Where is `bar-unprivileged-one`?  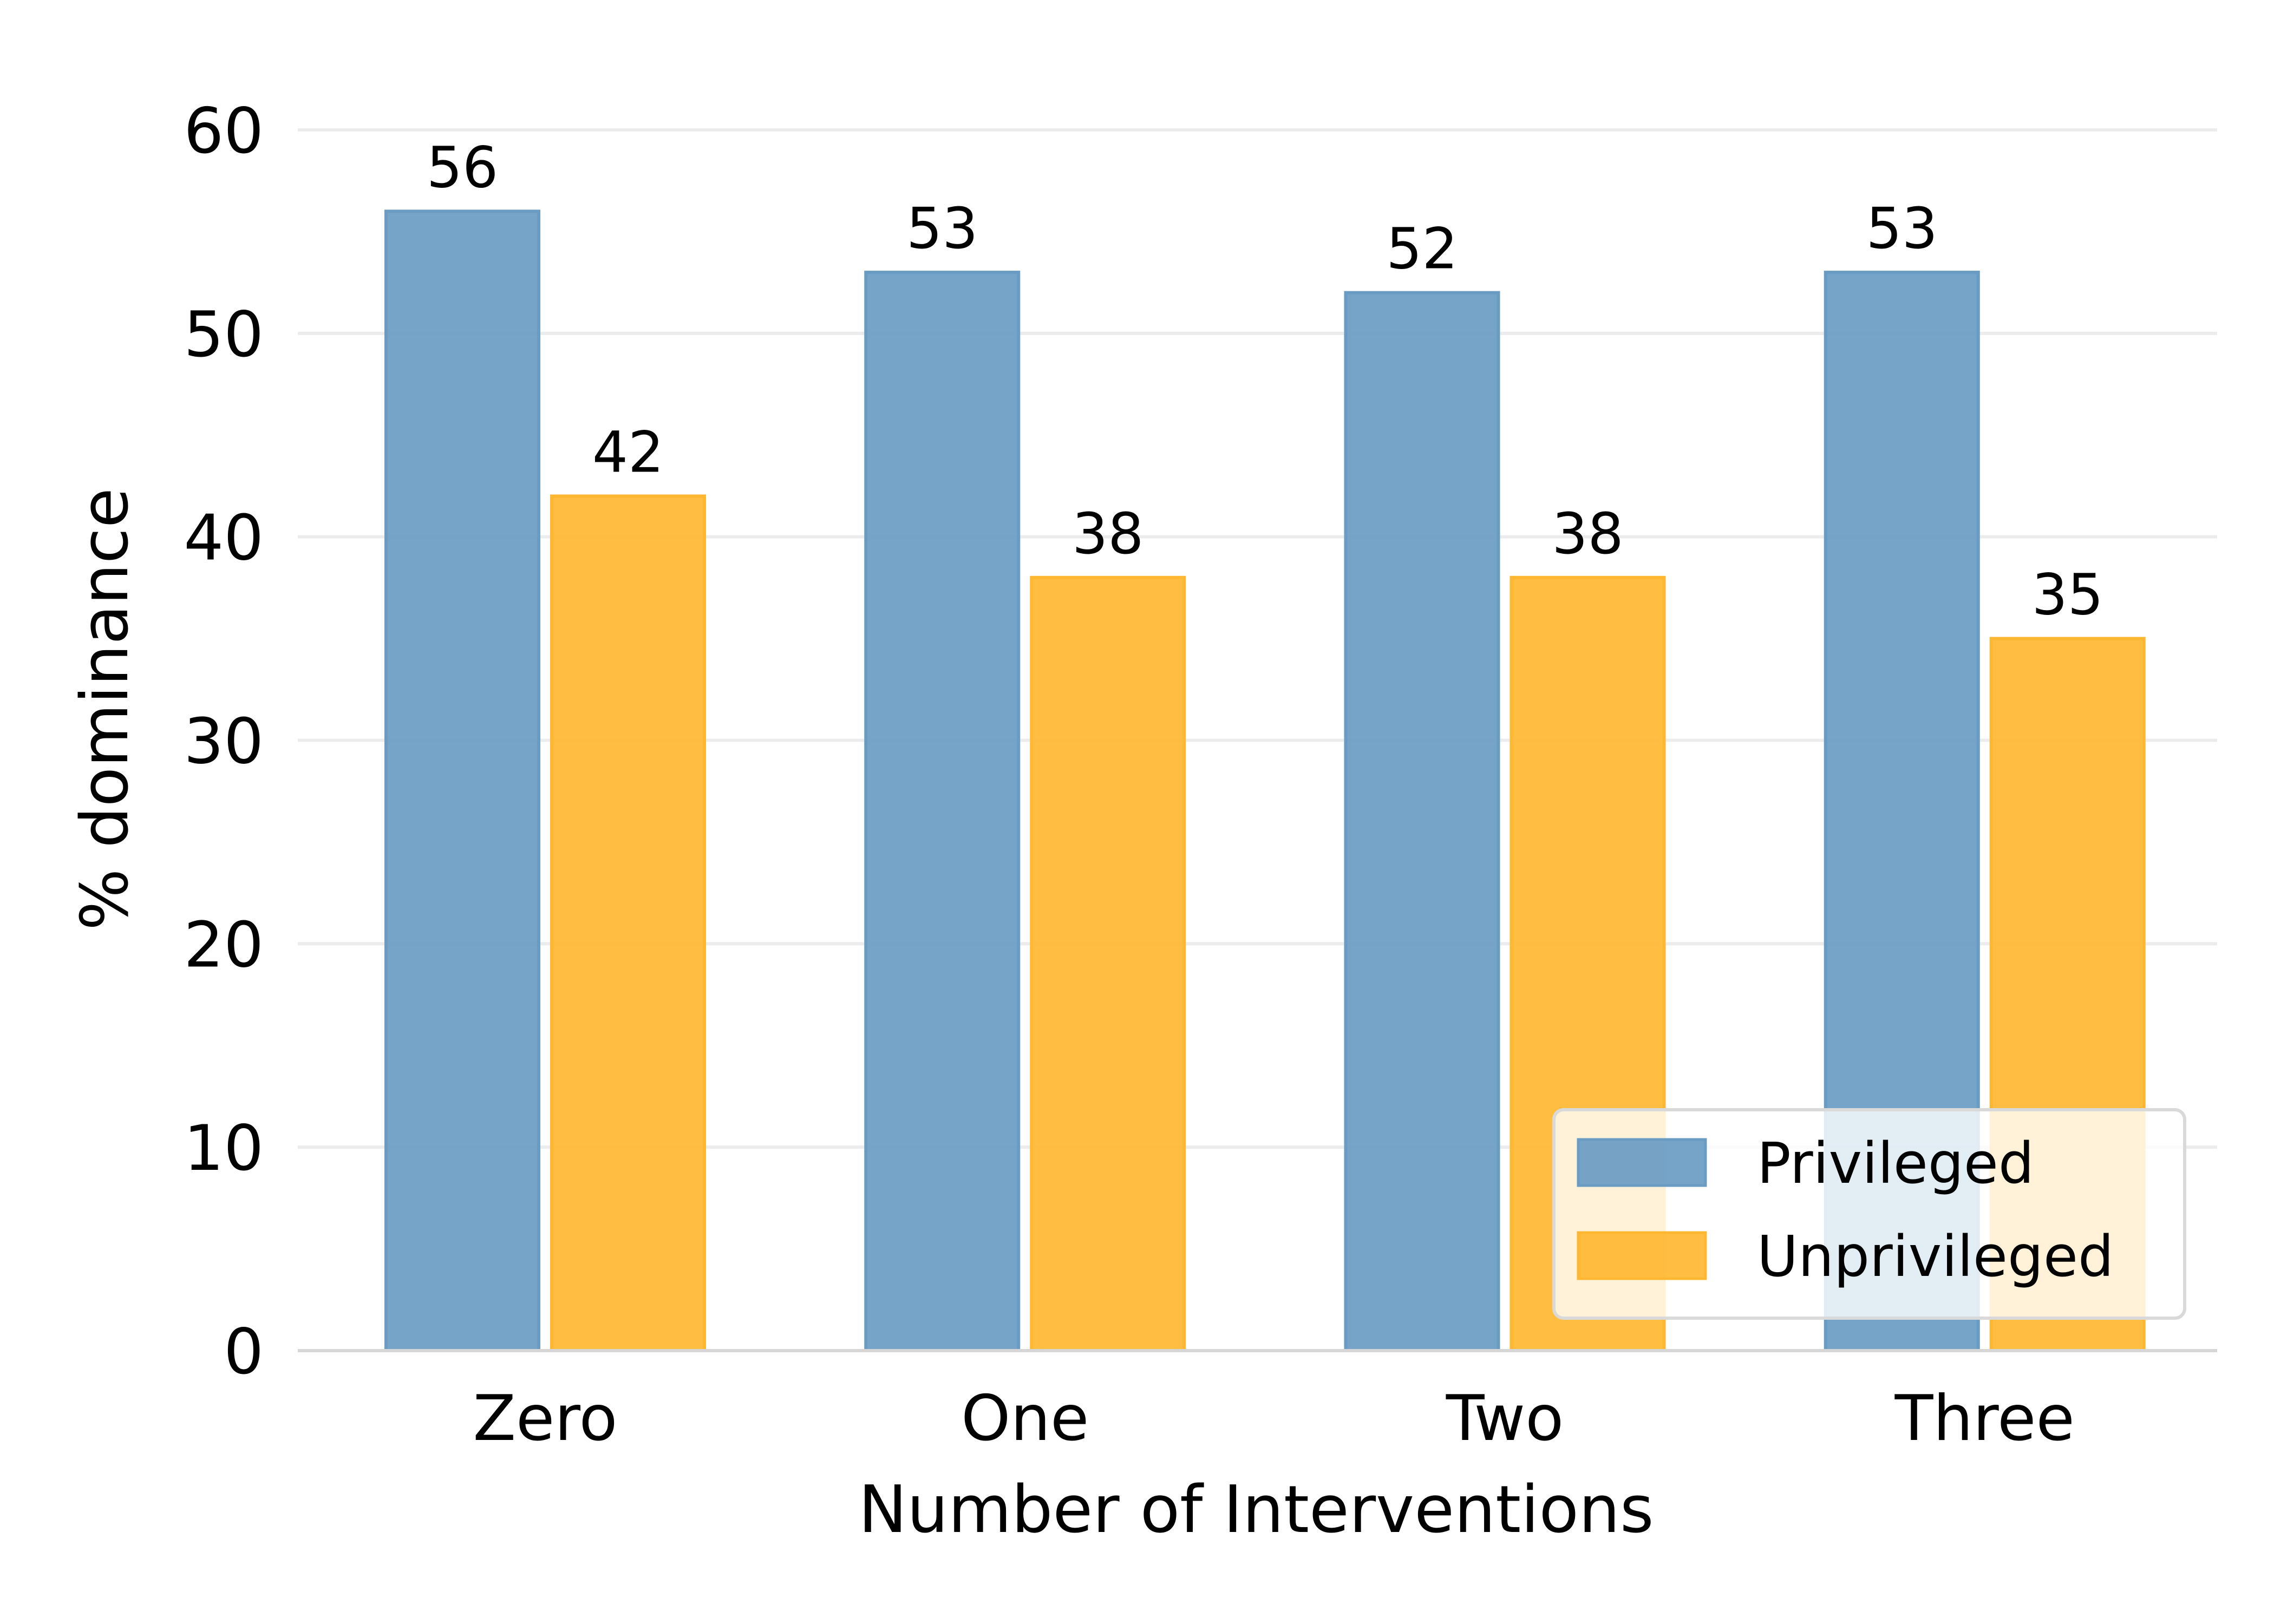 bar-unprivileged-one is located at coordinates (1108, 963).